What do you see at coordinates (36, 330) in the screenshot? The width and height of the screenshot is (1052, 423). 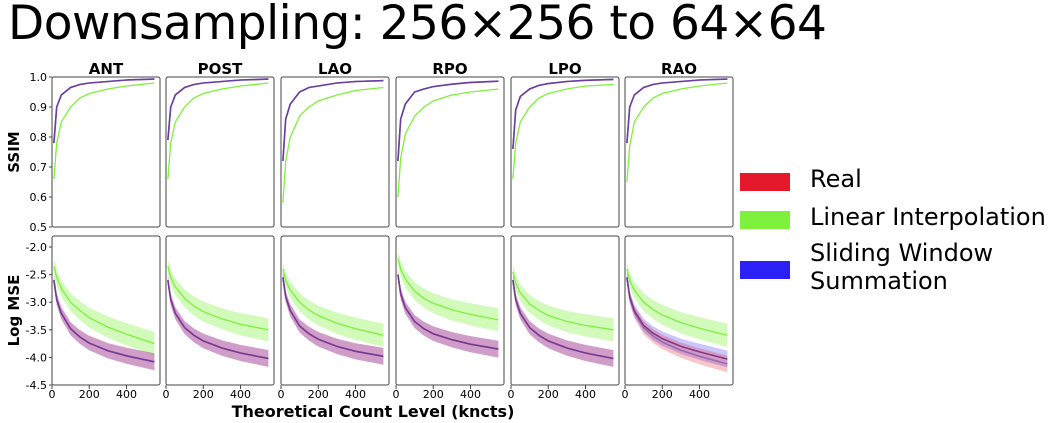 I see `y-tick-label: -3.5` at bounding box center [36, 330].